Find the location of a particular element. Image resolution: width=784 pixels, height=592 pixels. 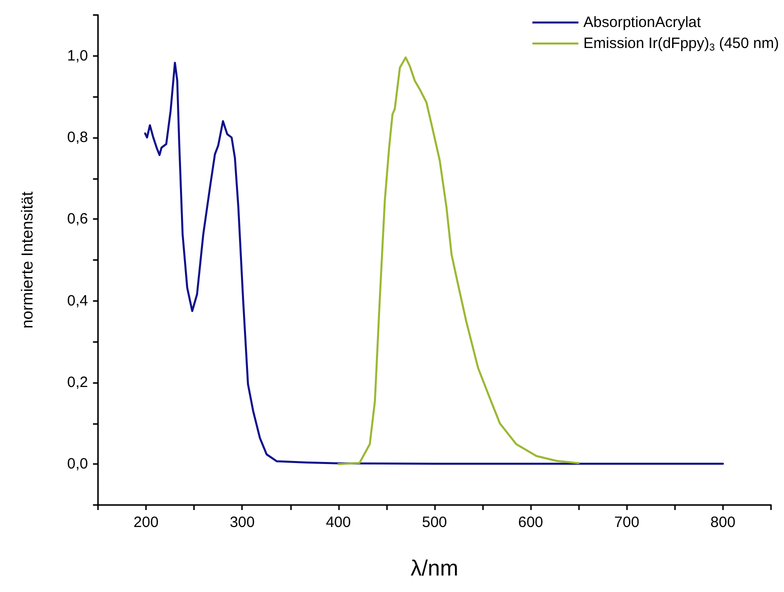

x-tick-label: 400 is located at coordinates (338, 522).